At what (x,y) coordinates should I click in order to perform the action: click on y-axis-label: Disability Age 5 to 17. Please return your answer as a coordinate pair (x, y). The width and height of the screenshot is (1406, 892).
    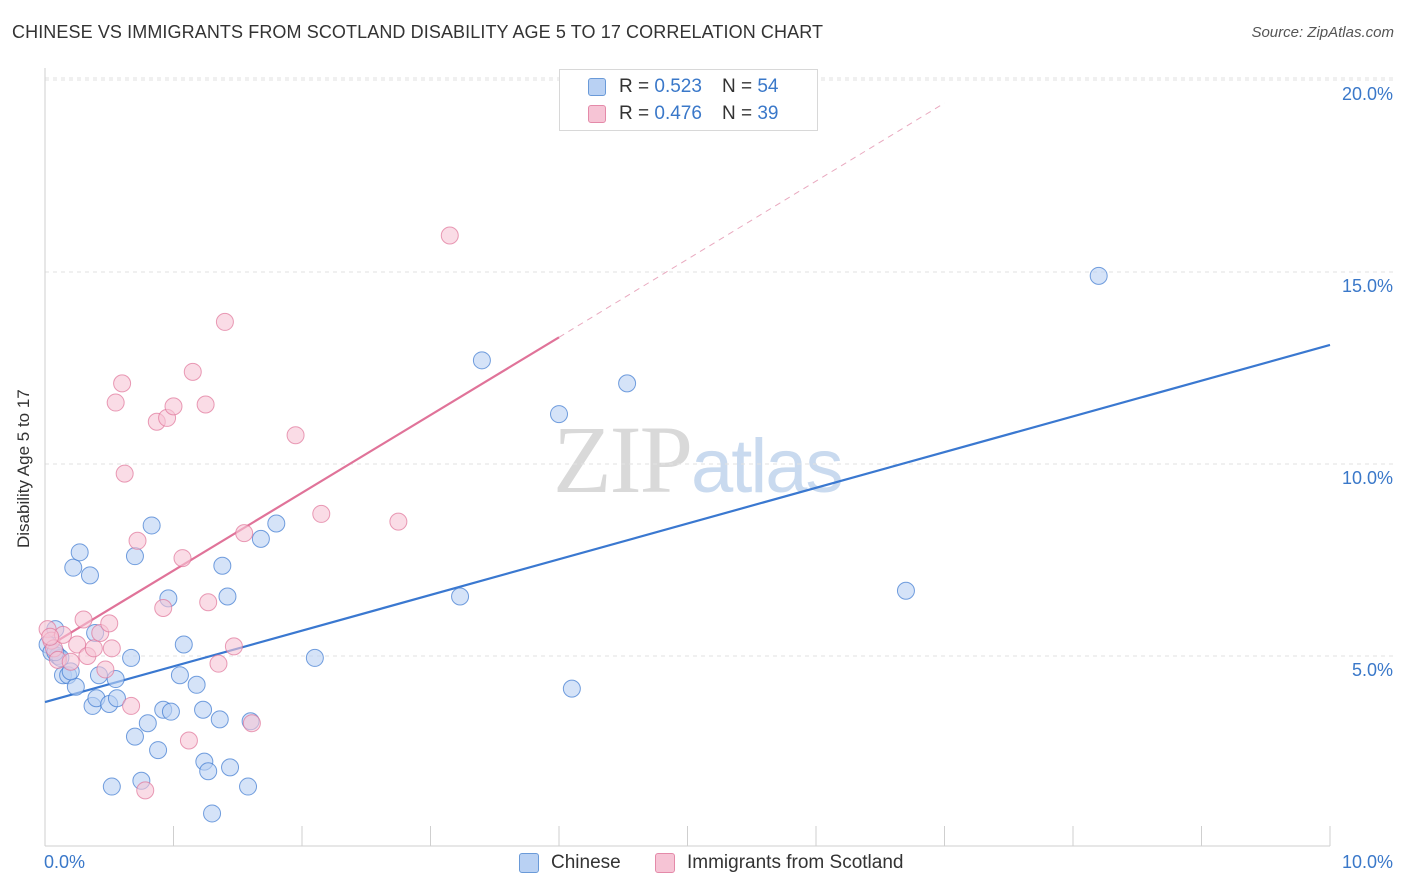
    Looking at the image, I should click on (23, 468).